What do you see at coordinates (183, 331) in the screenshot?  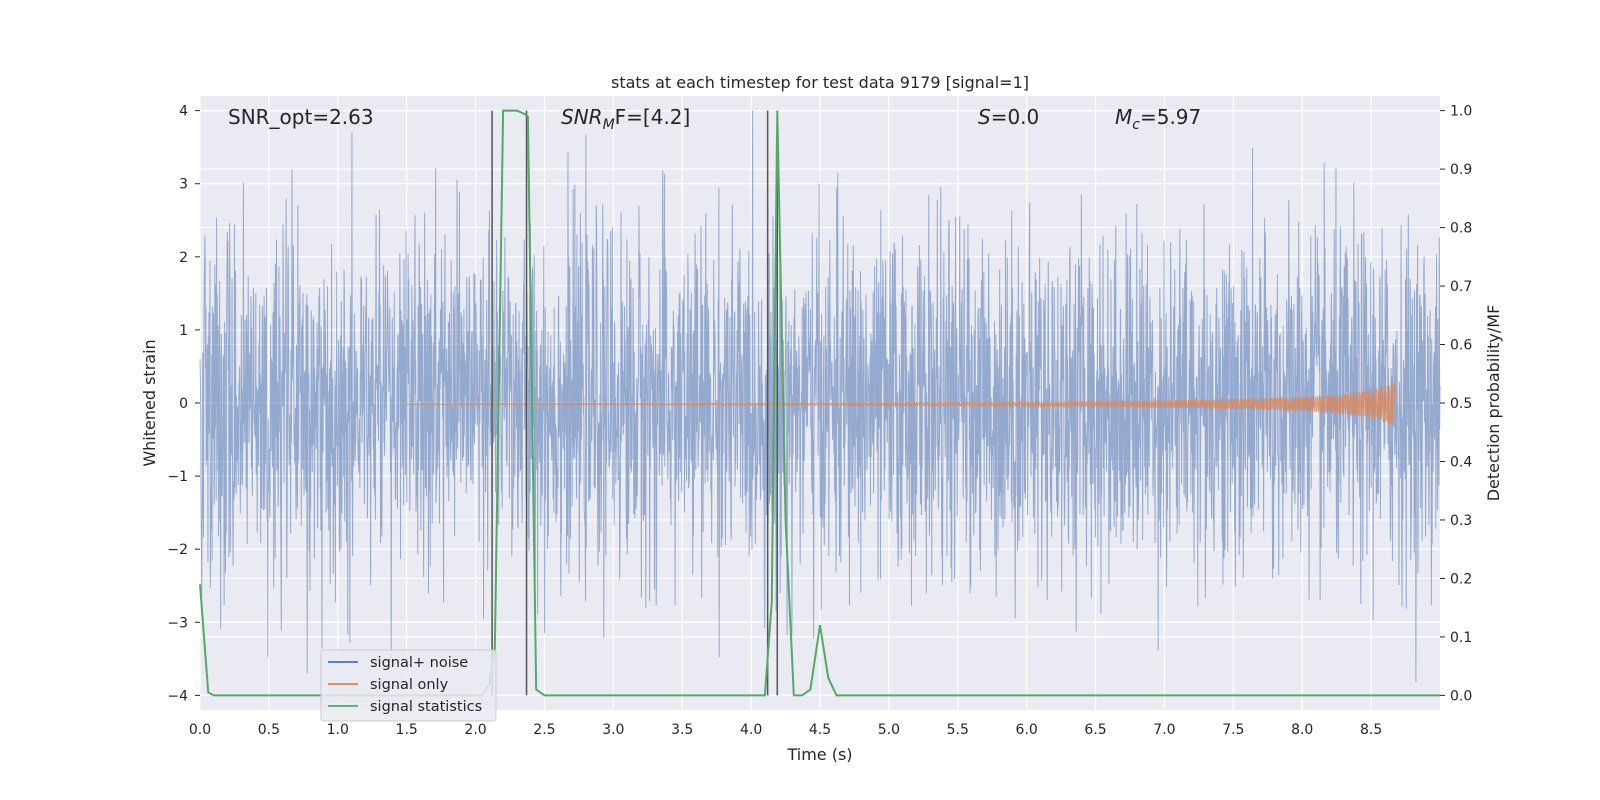 I see `y-tick-label: 1` at bounding box center [183, 331].